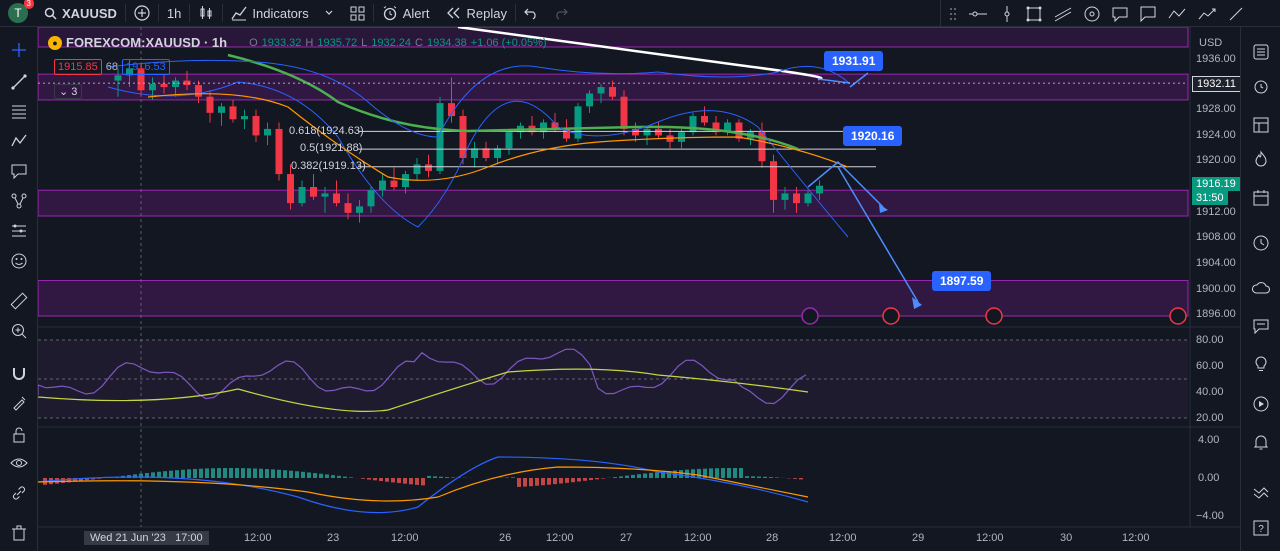  I want to click on target-label-low: 1897.59, so click(962, 281).